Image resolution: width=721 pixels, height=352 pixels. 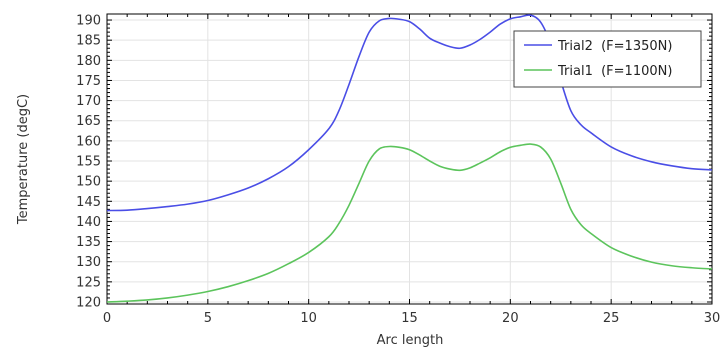 I want to click on y-axis-label: Temperature (degC), so click(x=23, y=159).